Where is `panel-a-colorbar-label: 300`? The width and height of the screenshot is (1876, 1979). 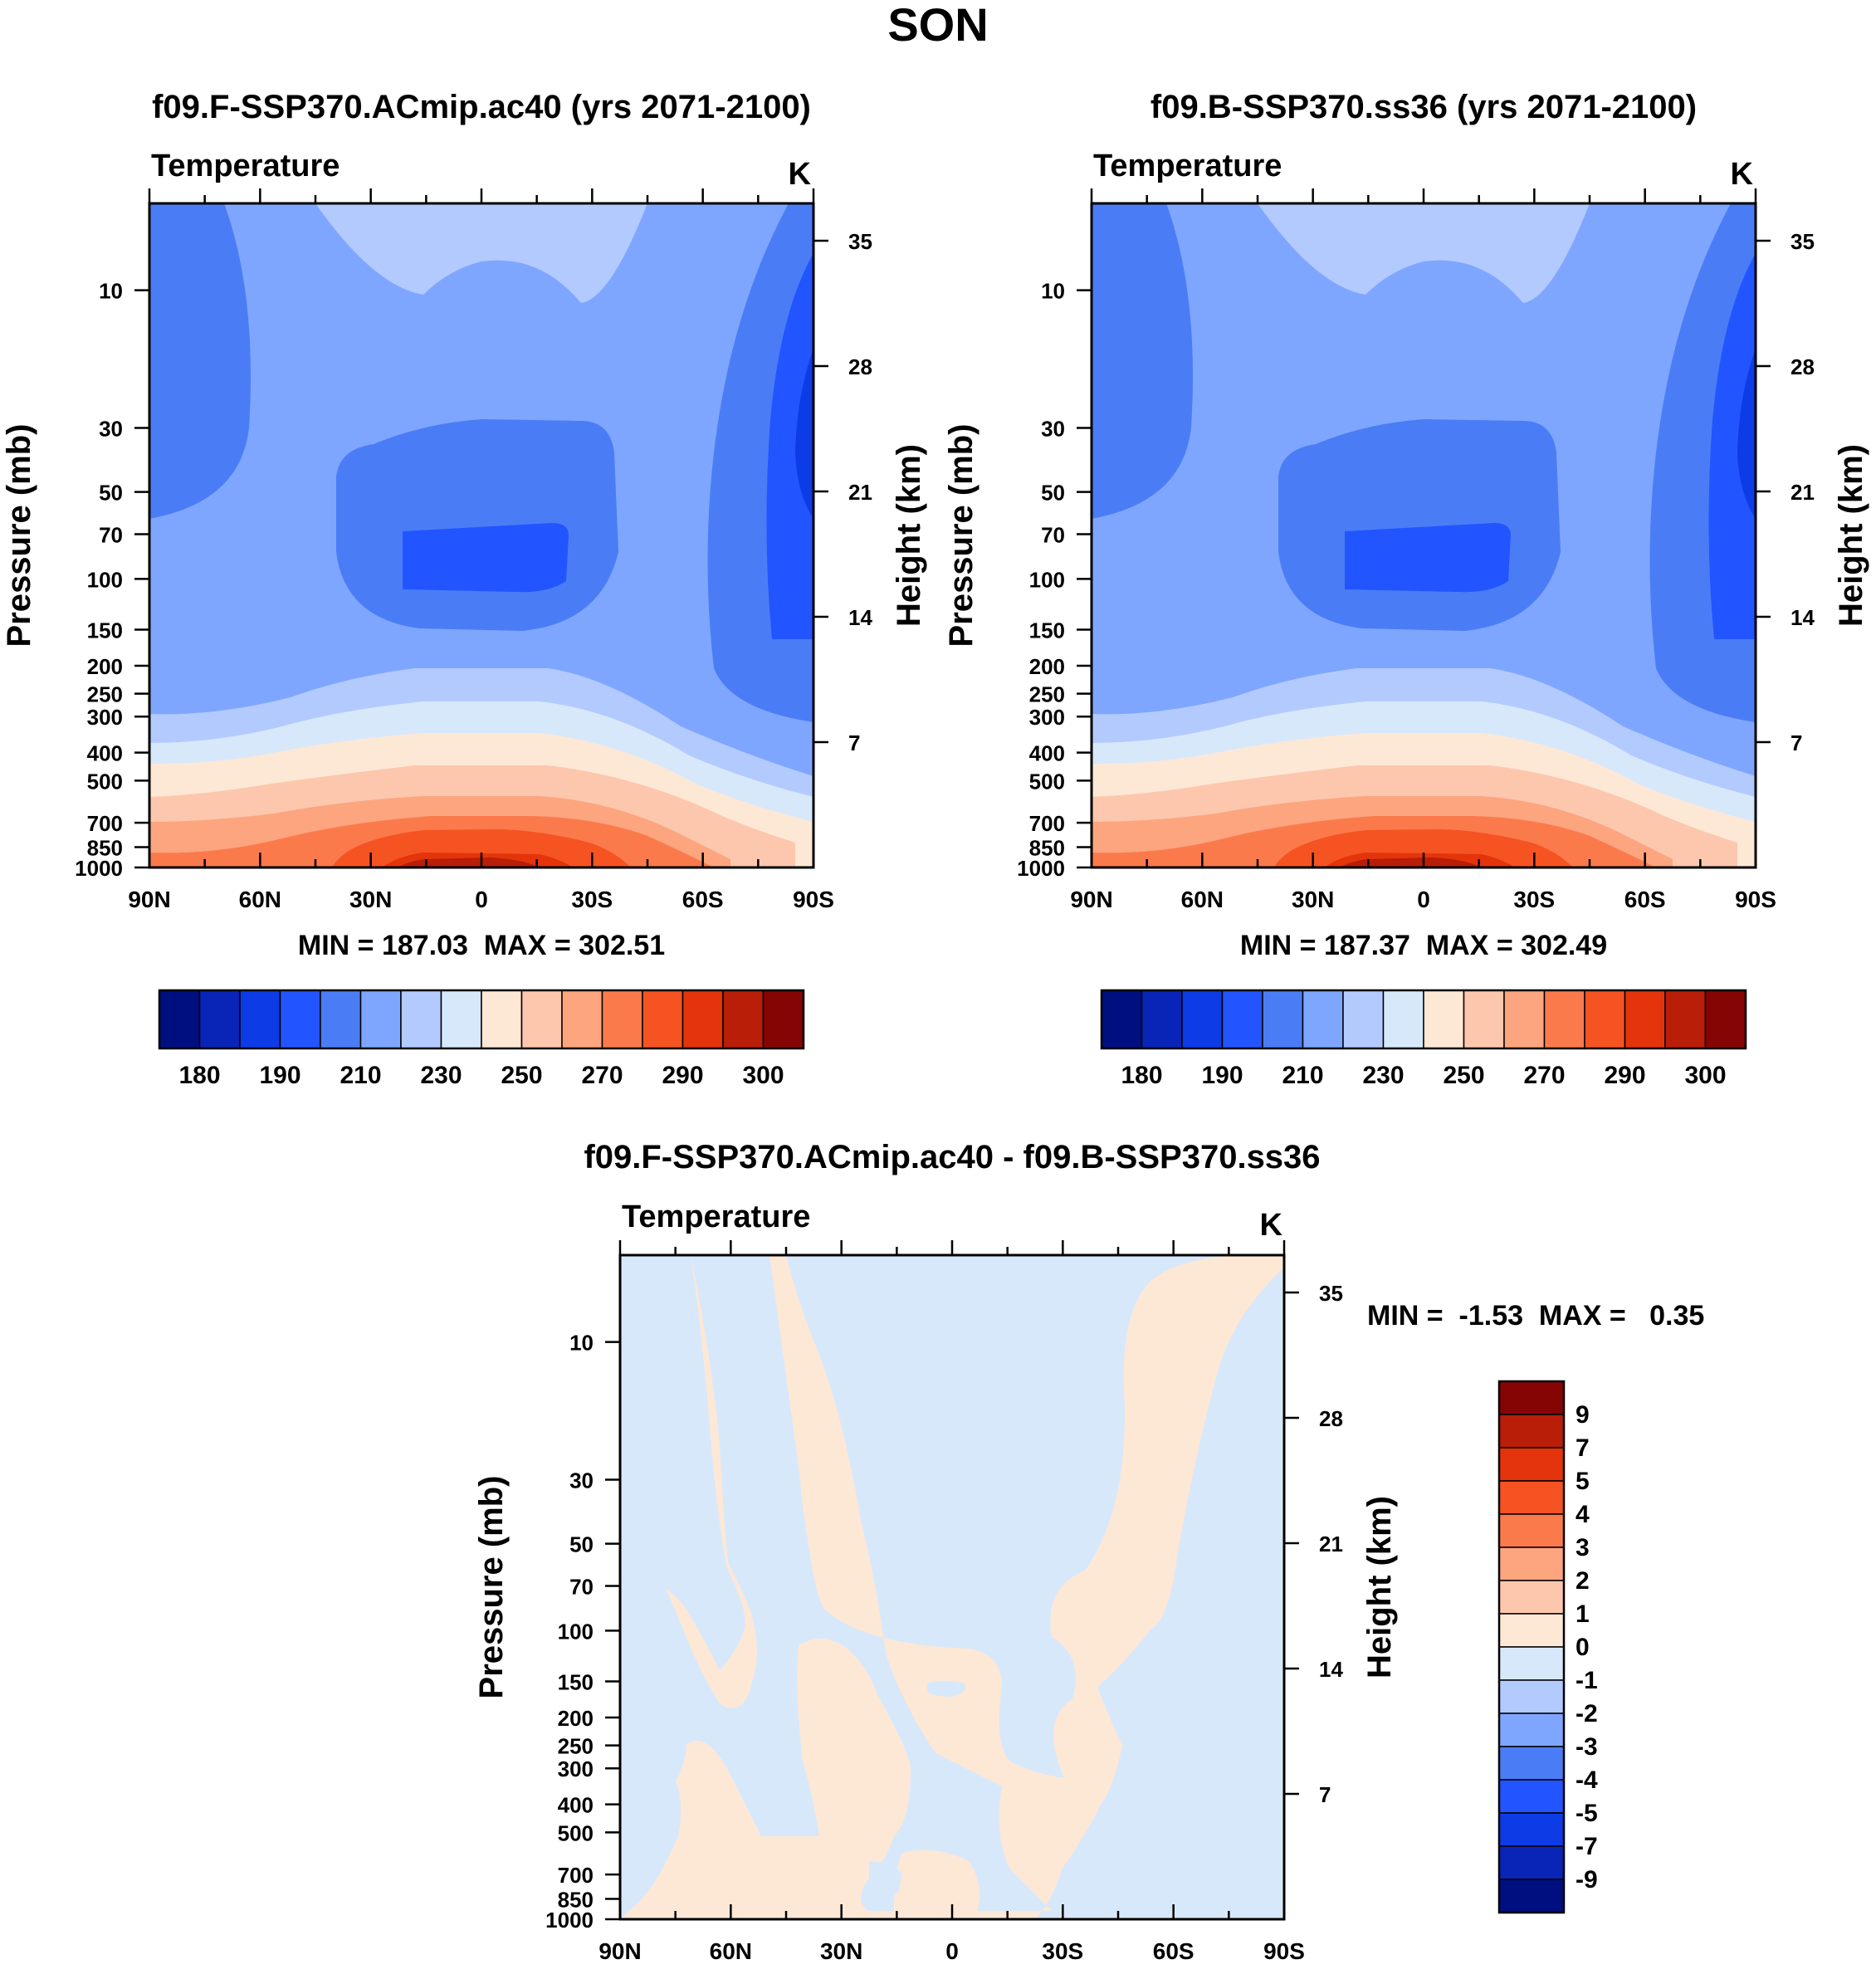
panel-a-colorbar-label: 300 is located at coordinates (763, 1075).